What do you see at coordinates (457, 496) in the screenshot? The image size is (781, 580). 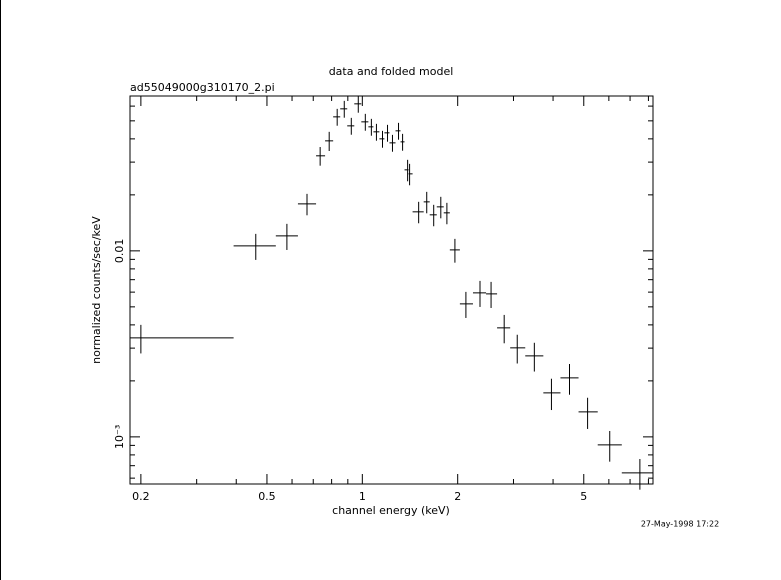 I see `x-tick-label: 2` at bounding box center [457, 496].